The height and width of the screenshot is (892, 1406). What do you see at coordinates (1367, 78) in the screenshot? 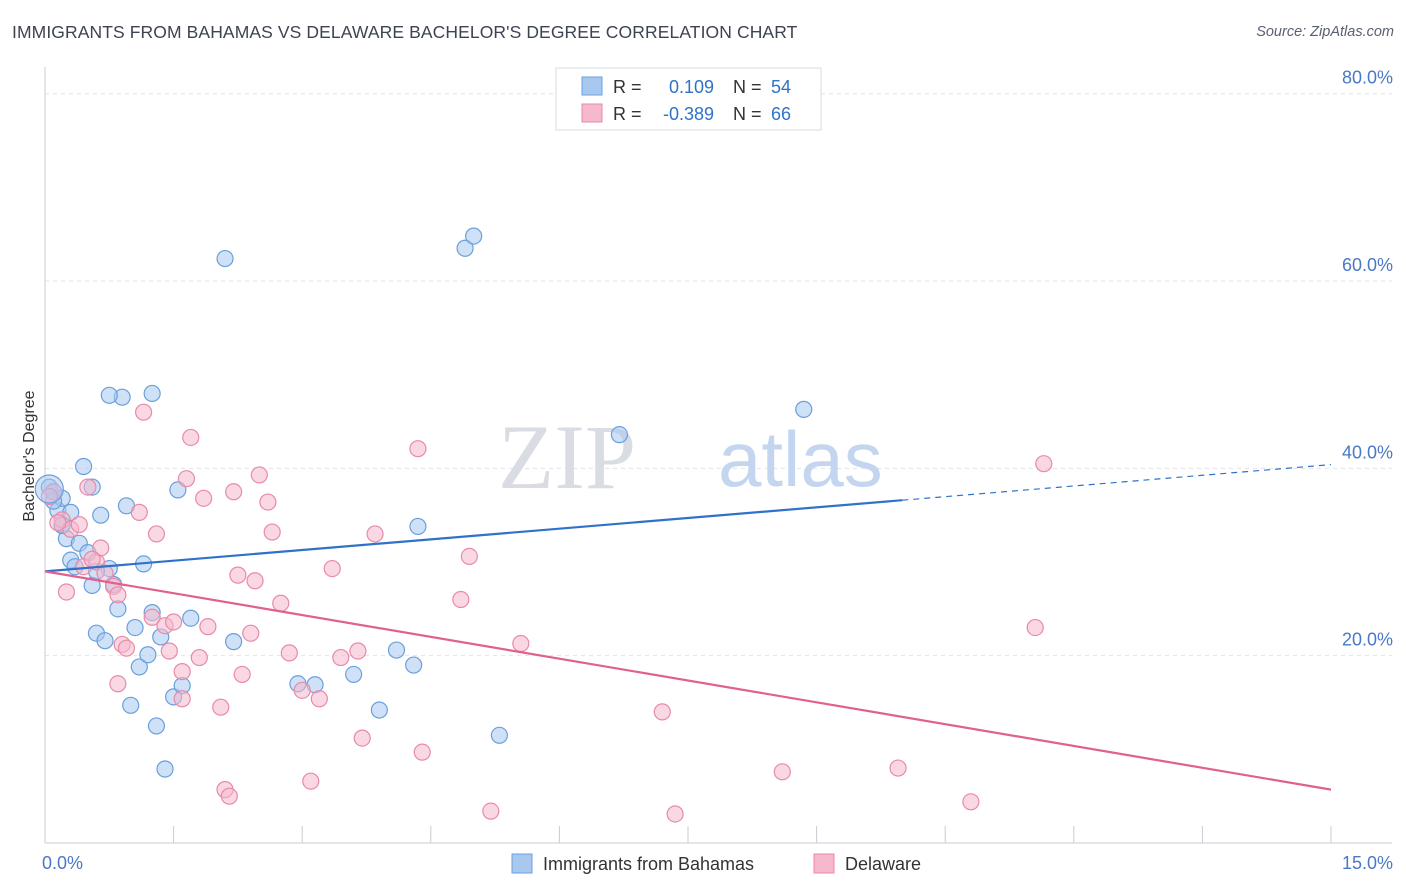
I see `y-tick-label: 80.0%` at bounding box center [1367, 78].